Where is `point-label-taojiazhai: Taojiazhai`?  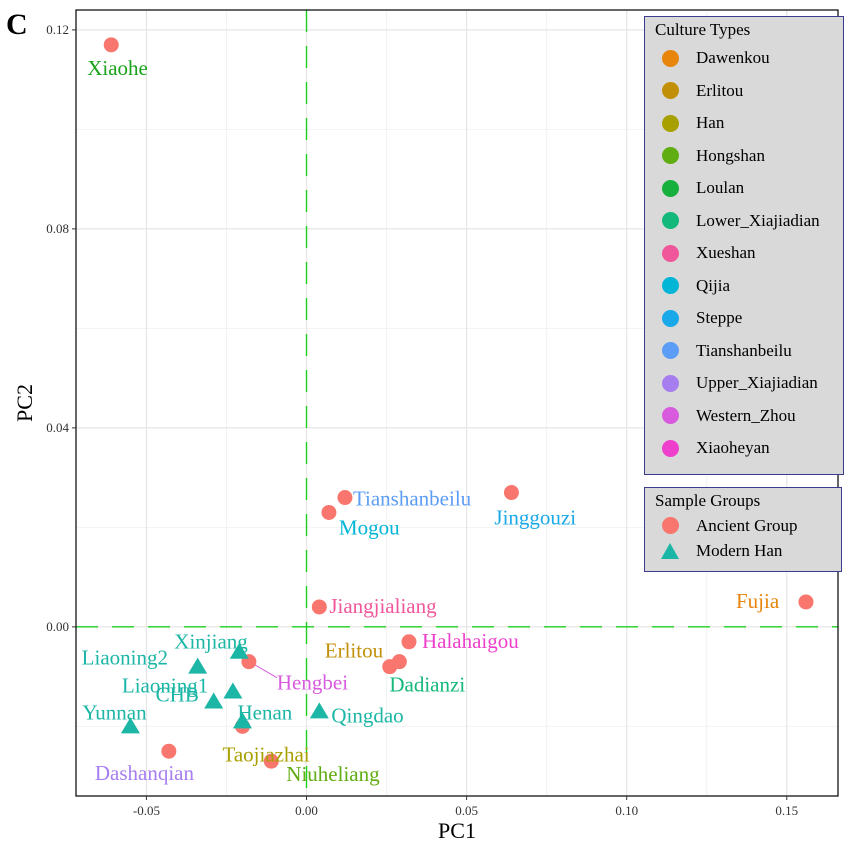 point-label-taojiazhai: Taojiazhai is located at coordinates (265, 754).